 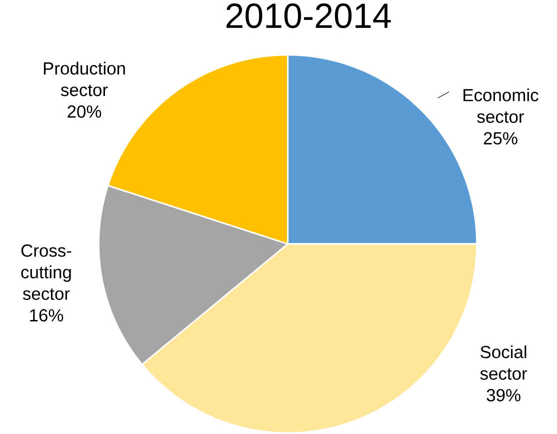 I want to click on data-label: 16%, so click(x=47, y=315).